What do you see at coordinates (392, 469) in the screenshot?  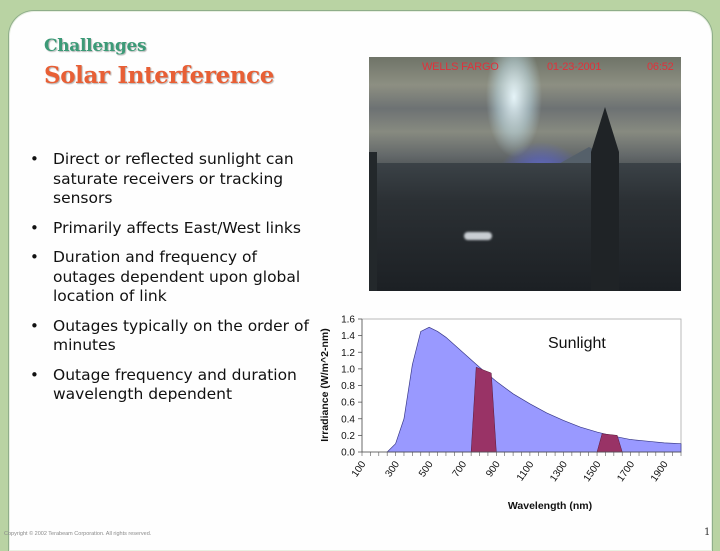 I see `x-tick-label: 300` at bounding box center [392, 469].